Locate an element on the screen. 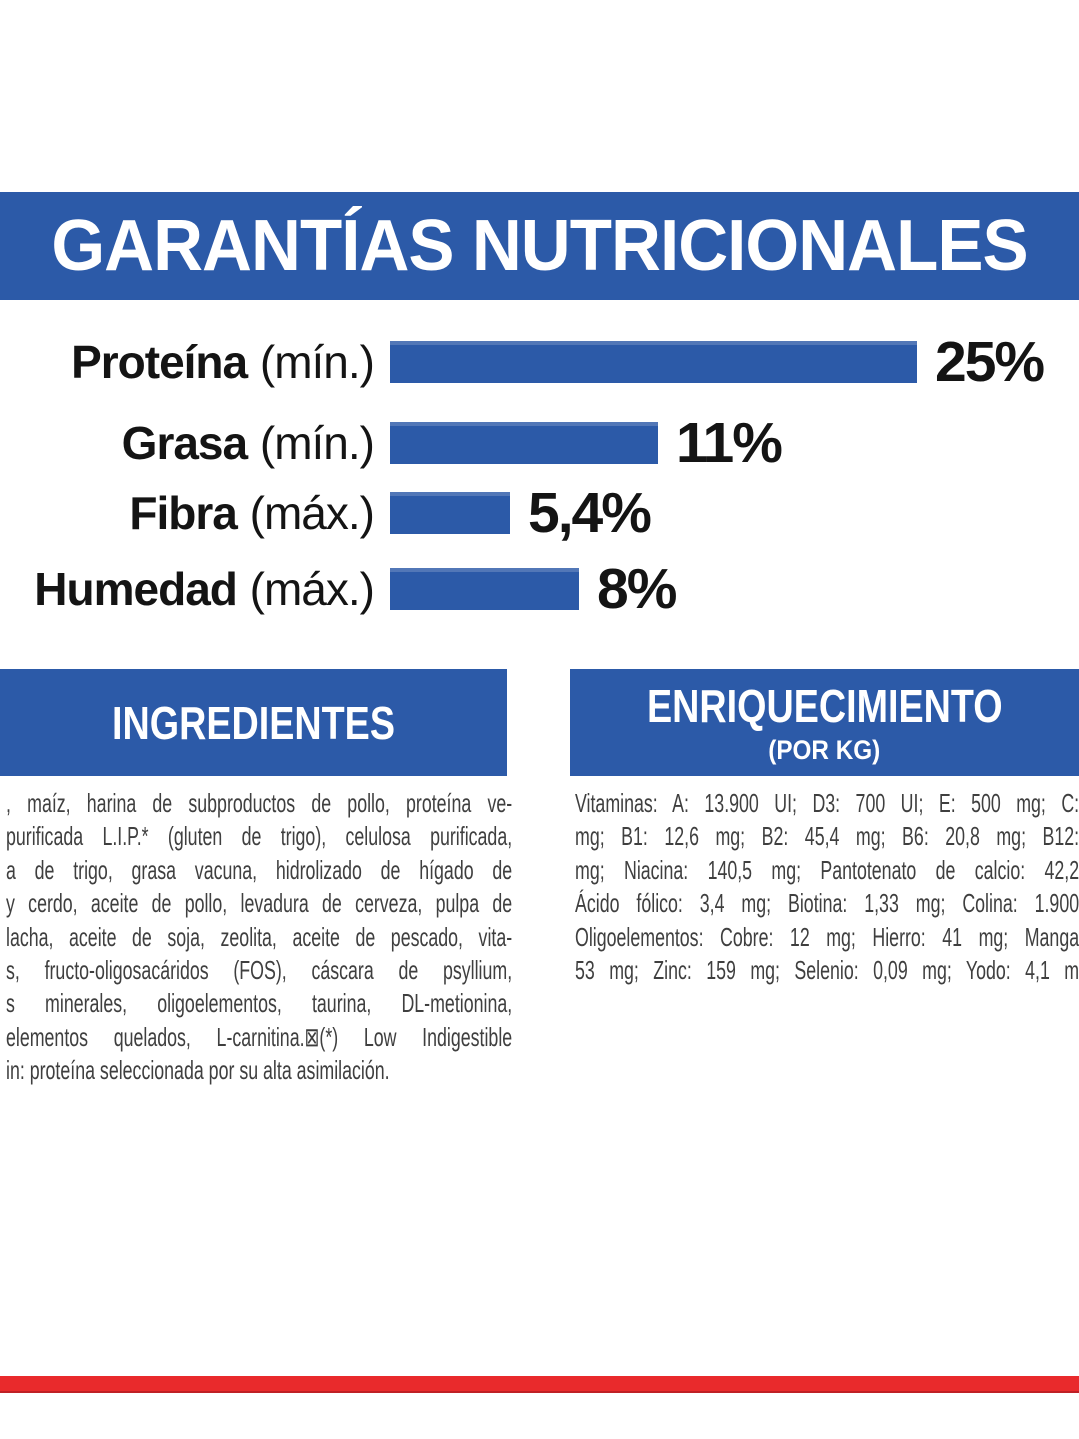 The height and width of the screenshot is (1439, 1079). red-accent-stripe is located at coordinates (539, 1384).